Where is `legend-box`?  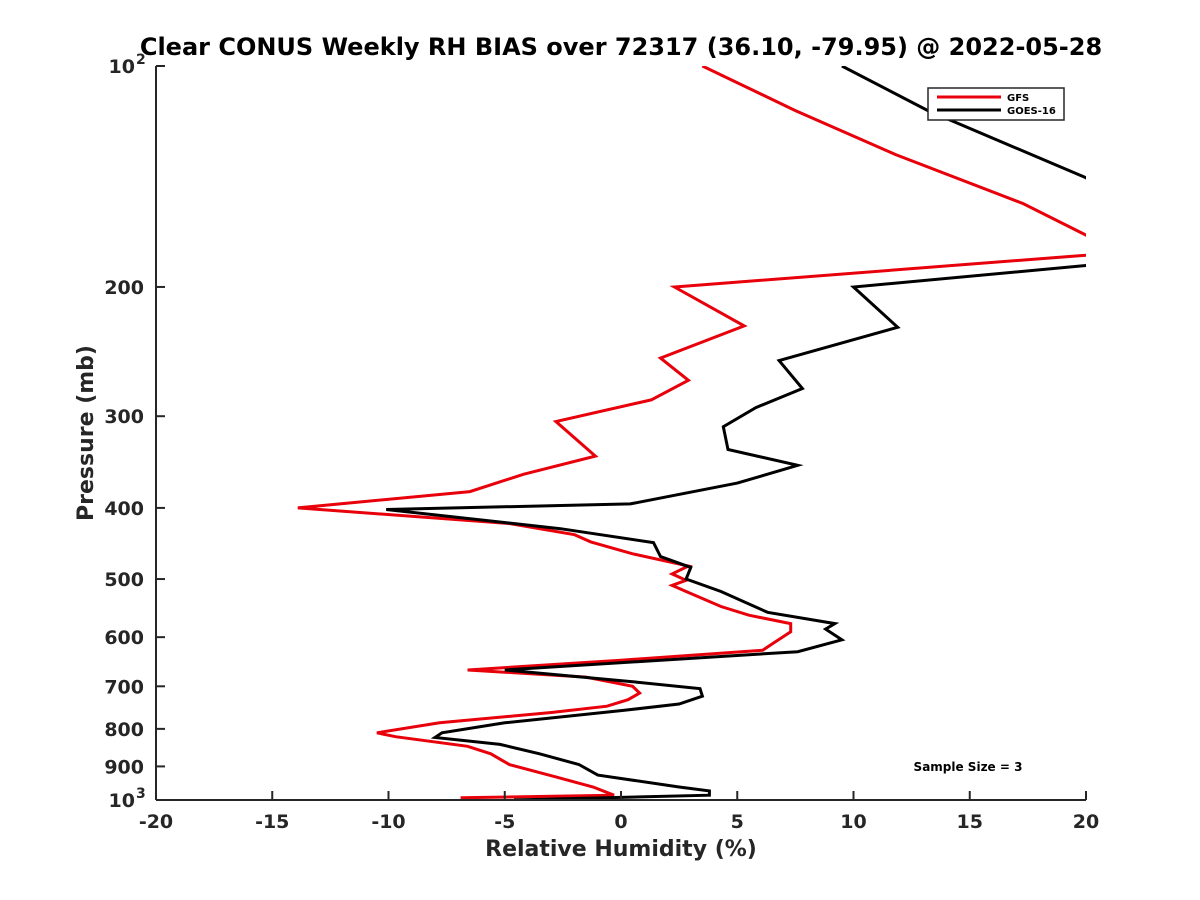 legend-box is located at coordinates (996, 104).